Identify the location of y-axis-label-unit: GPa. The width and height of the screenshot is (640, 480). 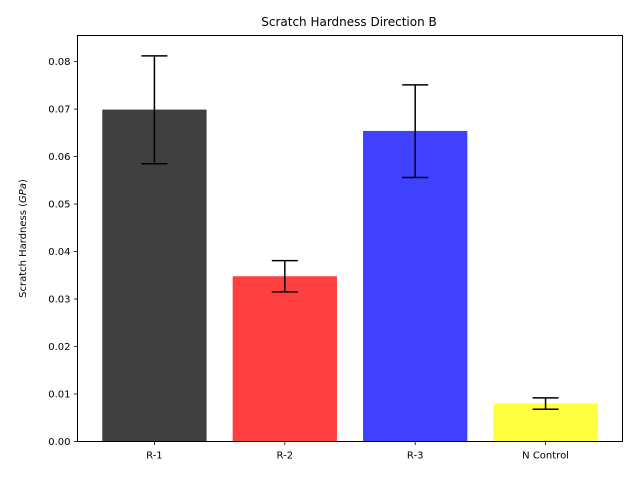
(23, 193).